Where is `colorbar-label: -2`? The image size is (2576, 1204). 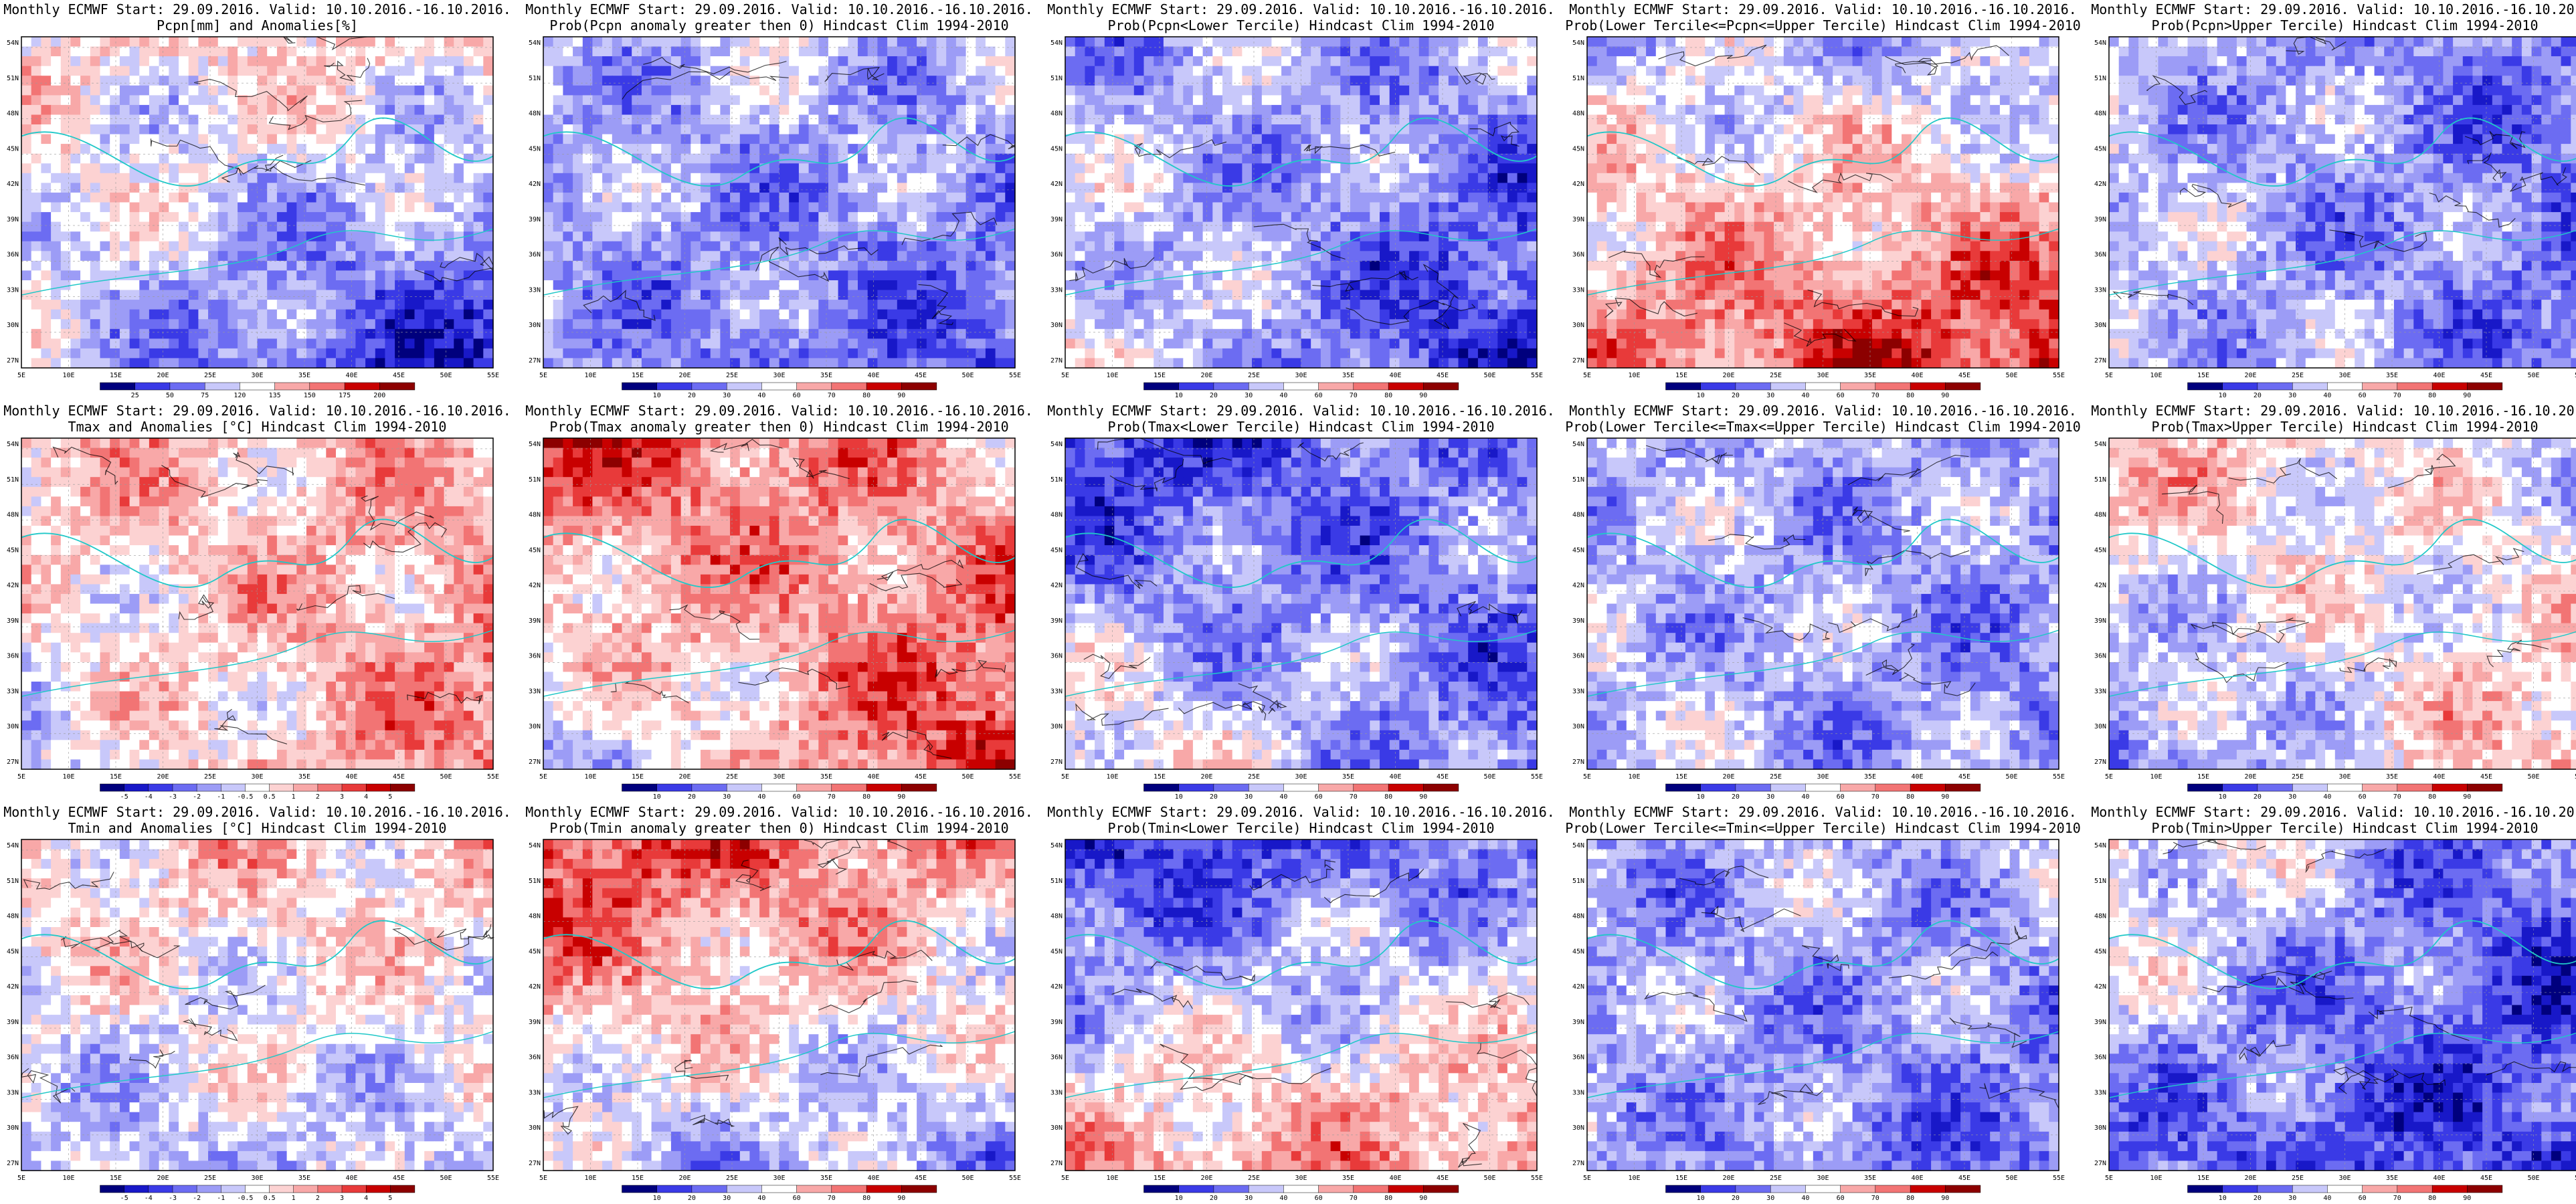
colorbar-label: -2 is located at coordinates (197, 797).